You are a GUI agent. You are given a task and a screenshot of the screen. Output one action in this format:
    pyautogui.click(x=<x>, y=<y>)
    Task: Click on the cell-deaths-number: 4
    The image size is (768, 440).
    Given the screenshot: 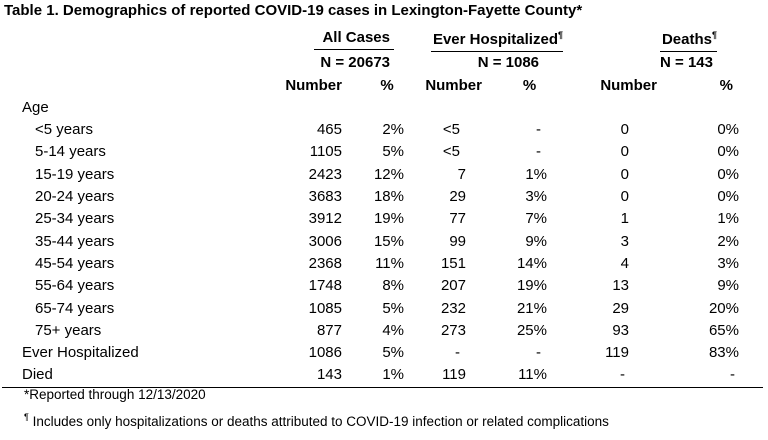 What is the action you would take?
    pyautogui.click(x=624, y=263)
    